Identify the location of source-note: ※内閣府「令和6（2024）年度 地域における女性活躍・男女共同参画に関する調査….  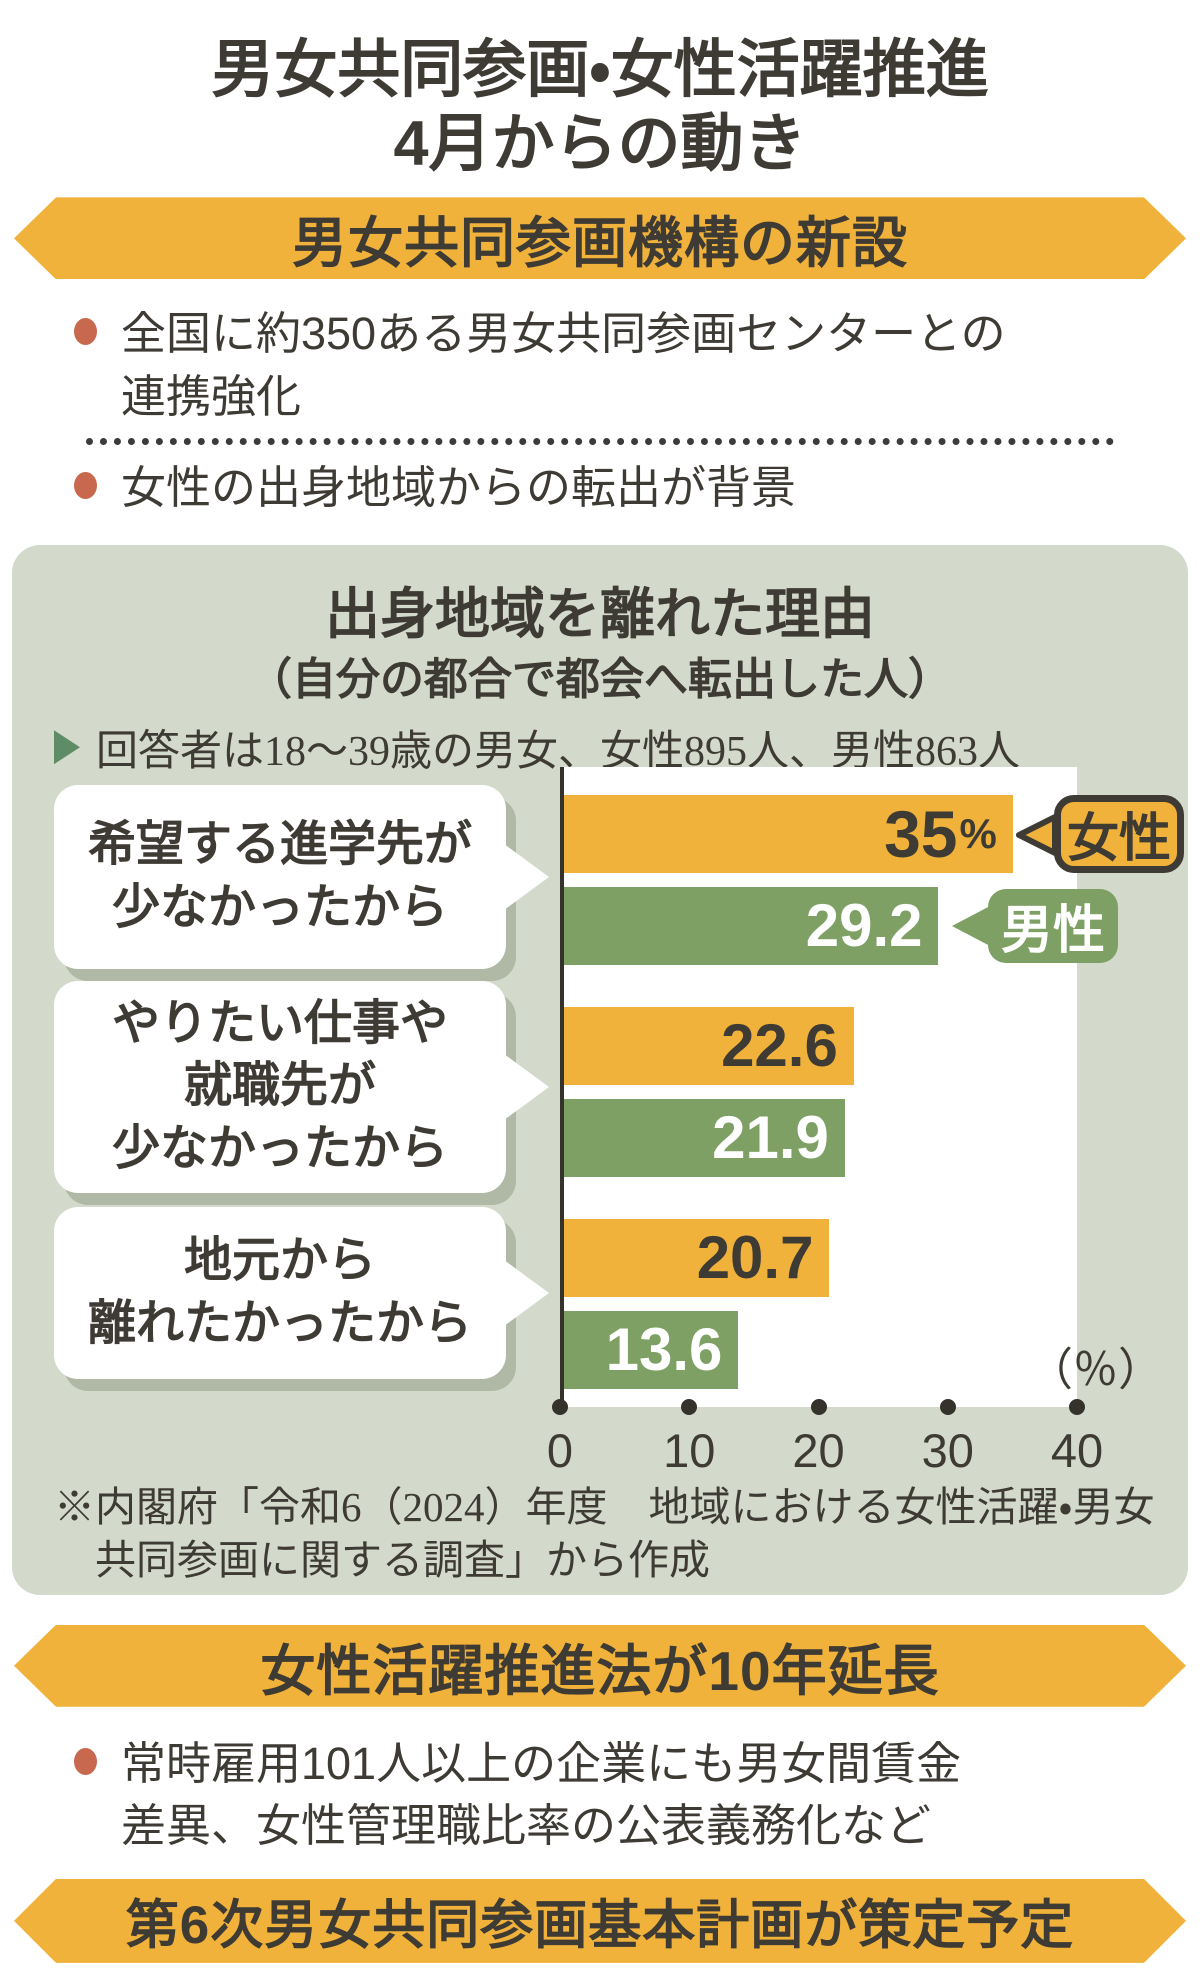
(604, 1533).